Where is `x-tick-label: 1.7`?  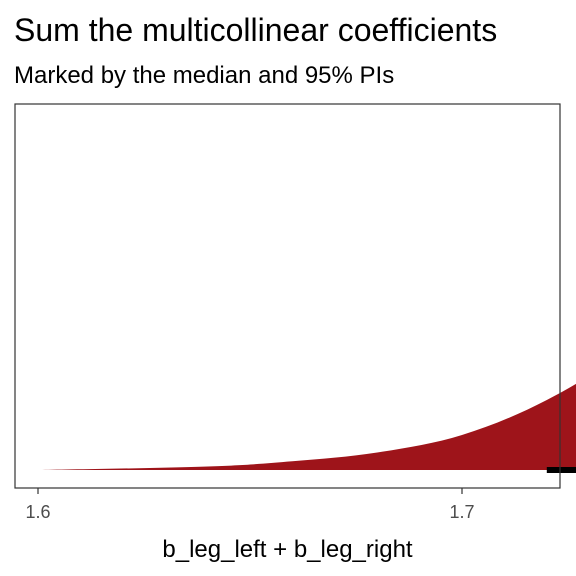
x-tick-label: 1.7 is located at coordinates (461, 512).